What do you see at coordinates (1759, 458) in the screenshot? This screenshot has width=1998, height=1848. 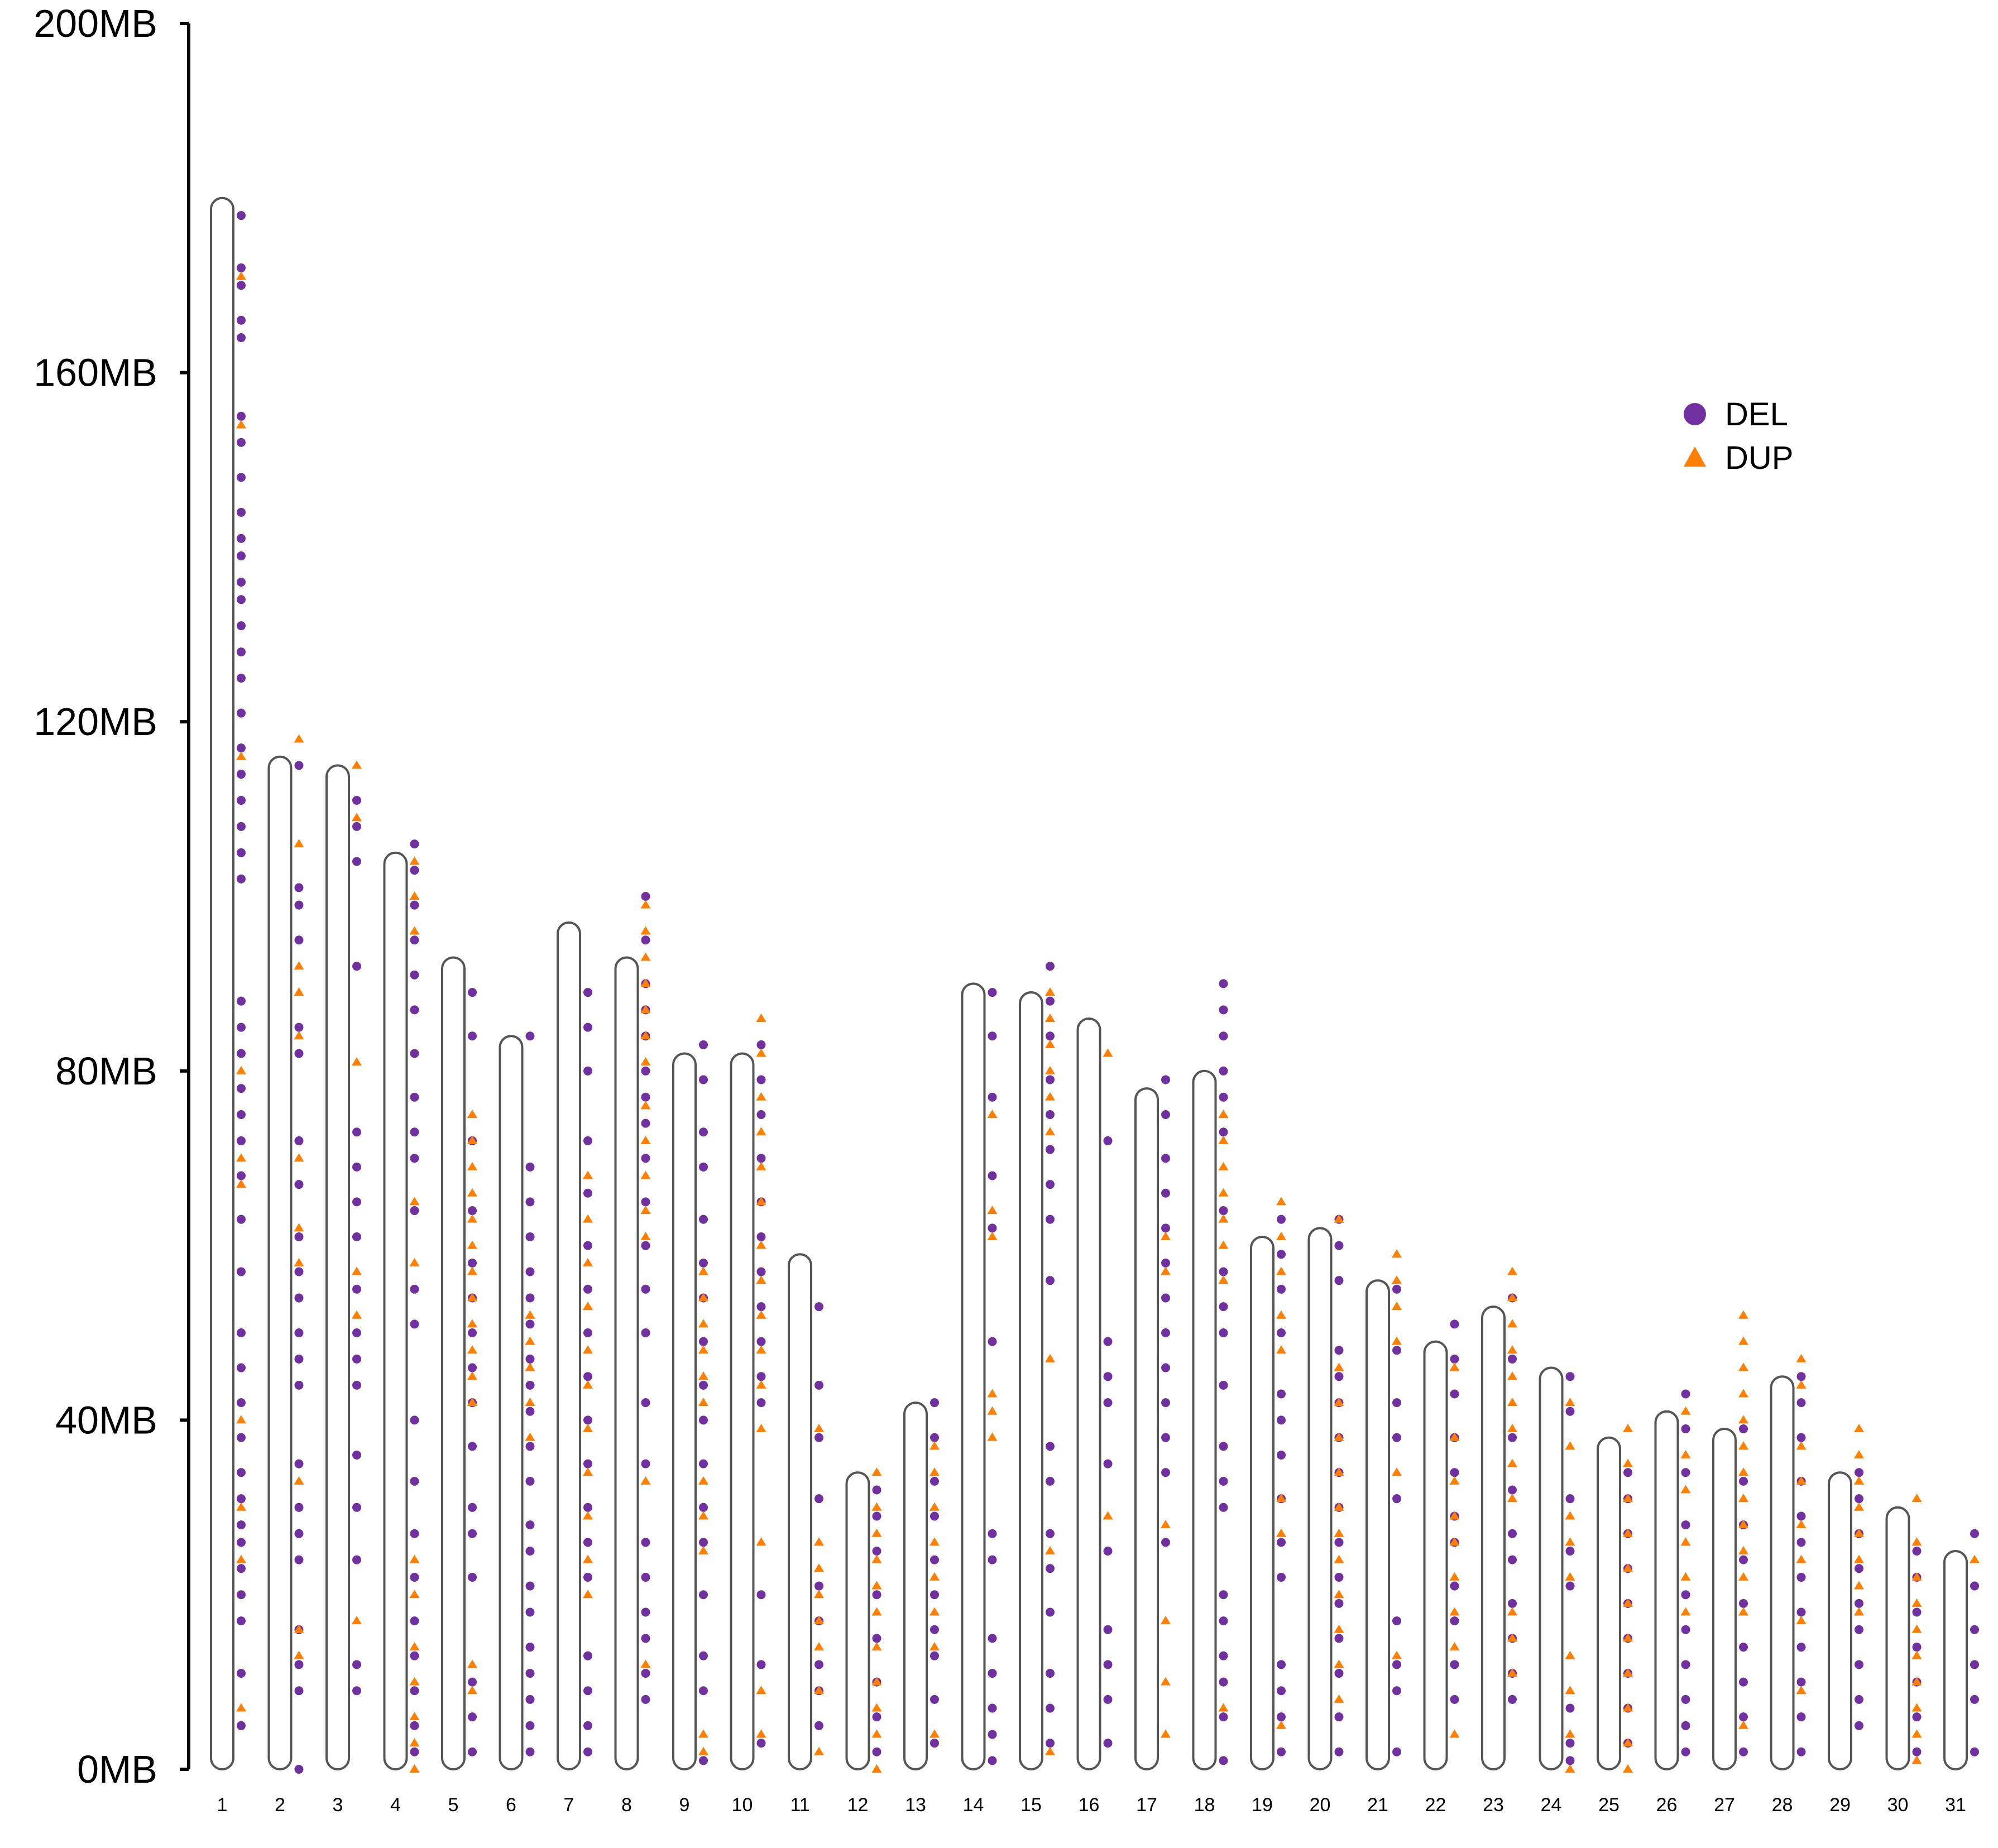 I see `legend-label: DUP` at bounding box center [1759, 458].